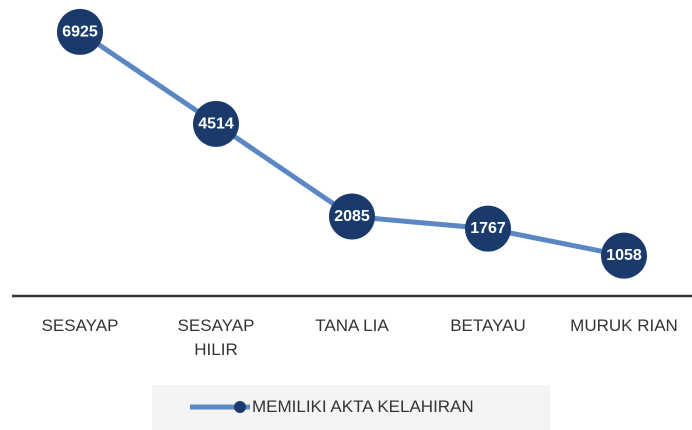 Image resolution: width=692 pixels, height=430 pixels. Describe the element at coordinates (220, 407) in the screenshot. I see `legend-swatch` at that location.